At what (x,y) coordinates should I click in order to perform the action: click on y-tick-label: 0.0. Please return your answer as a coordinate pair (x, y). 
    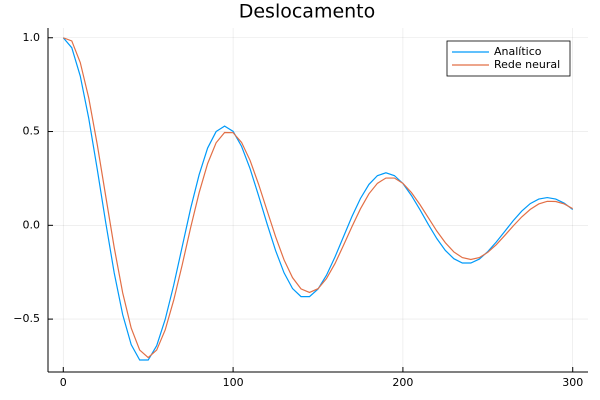
    Looking at the image, I should click on (32, 224).